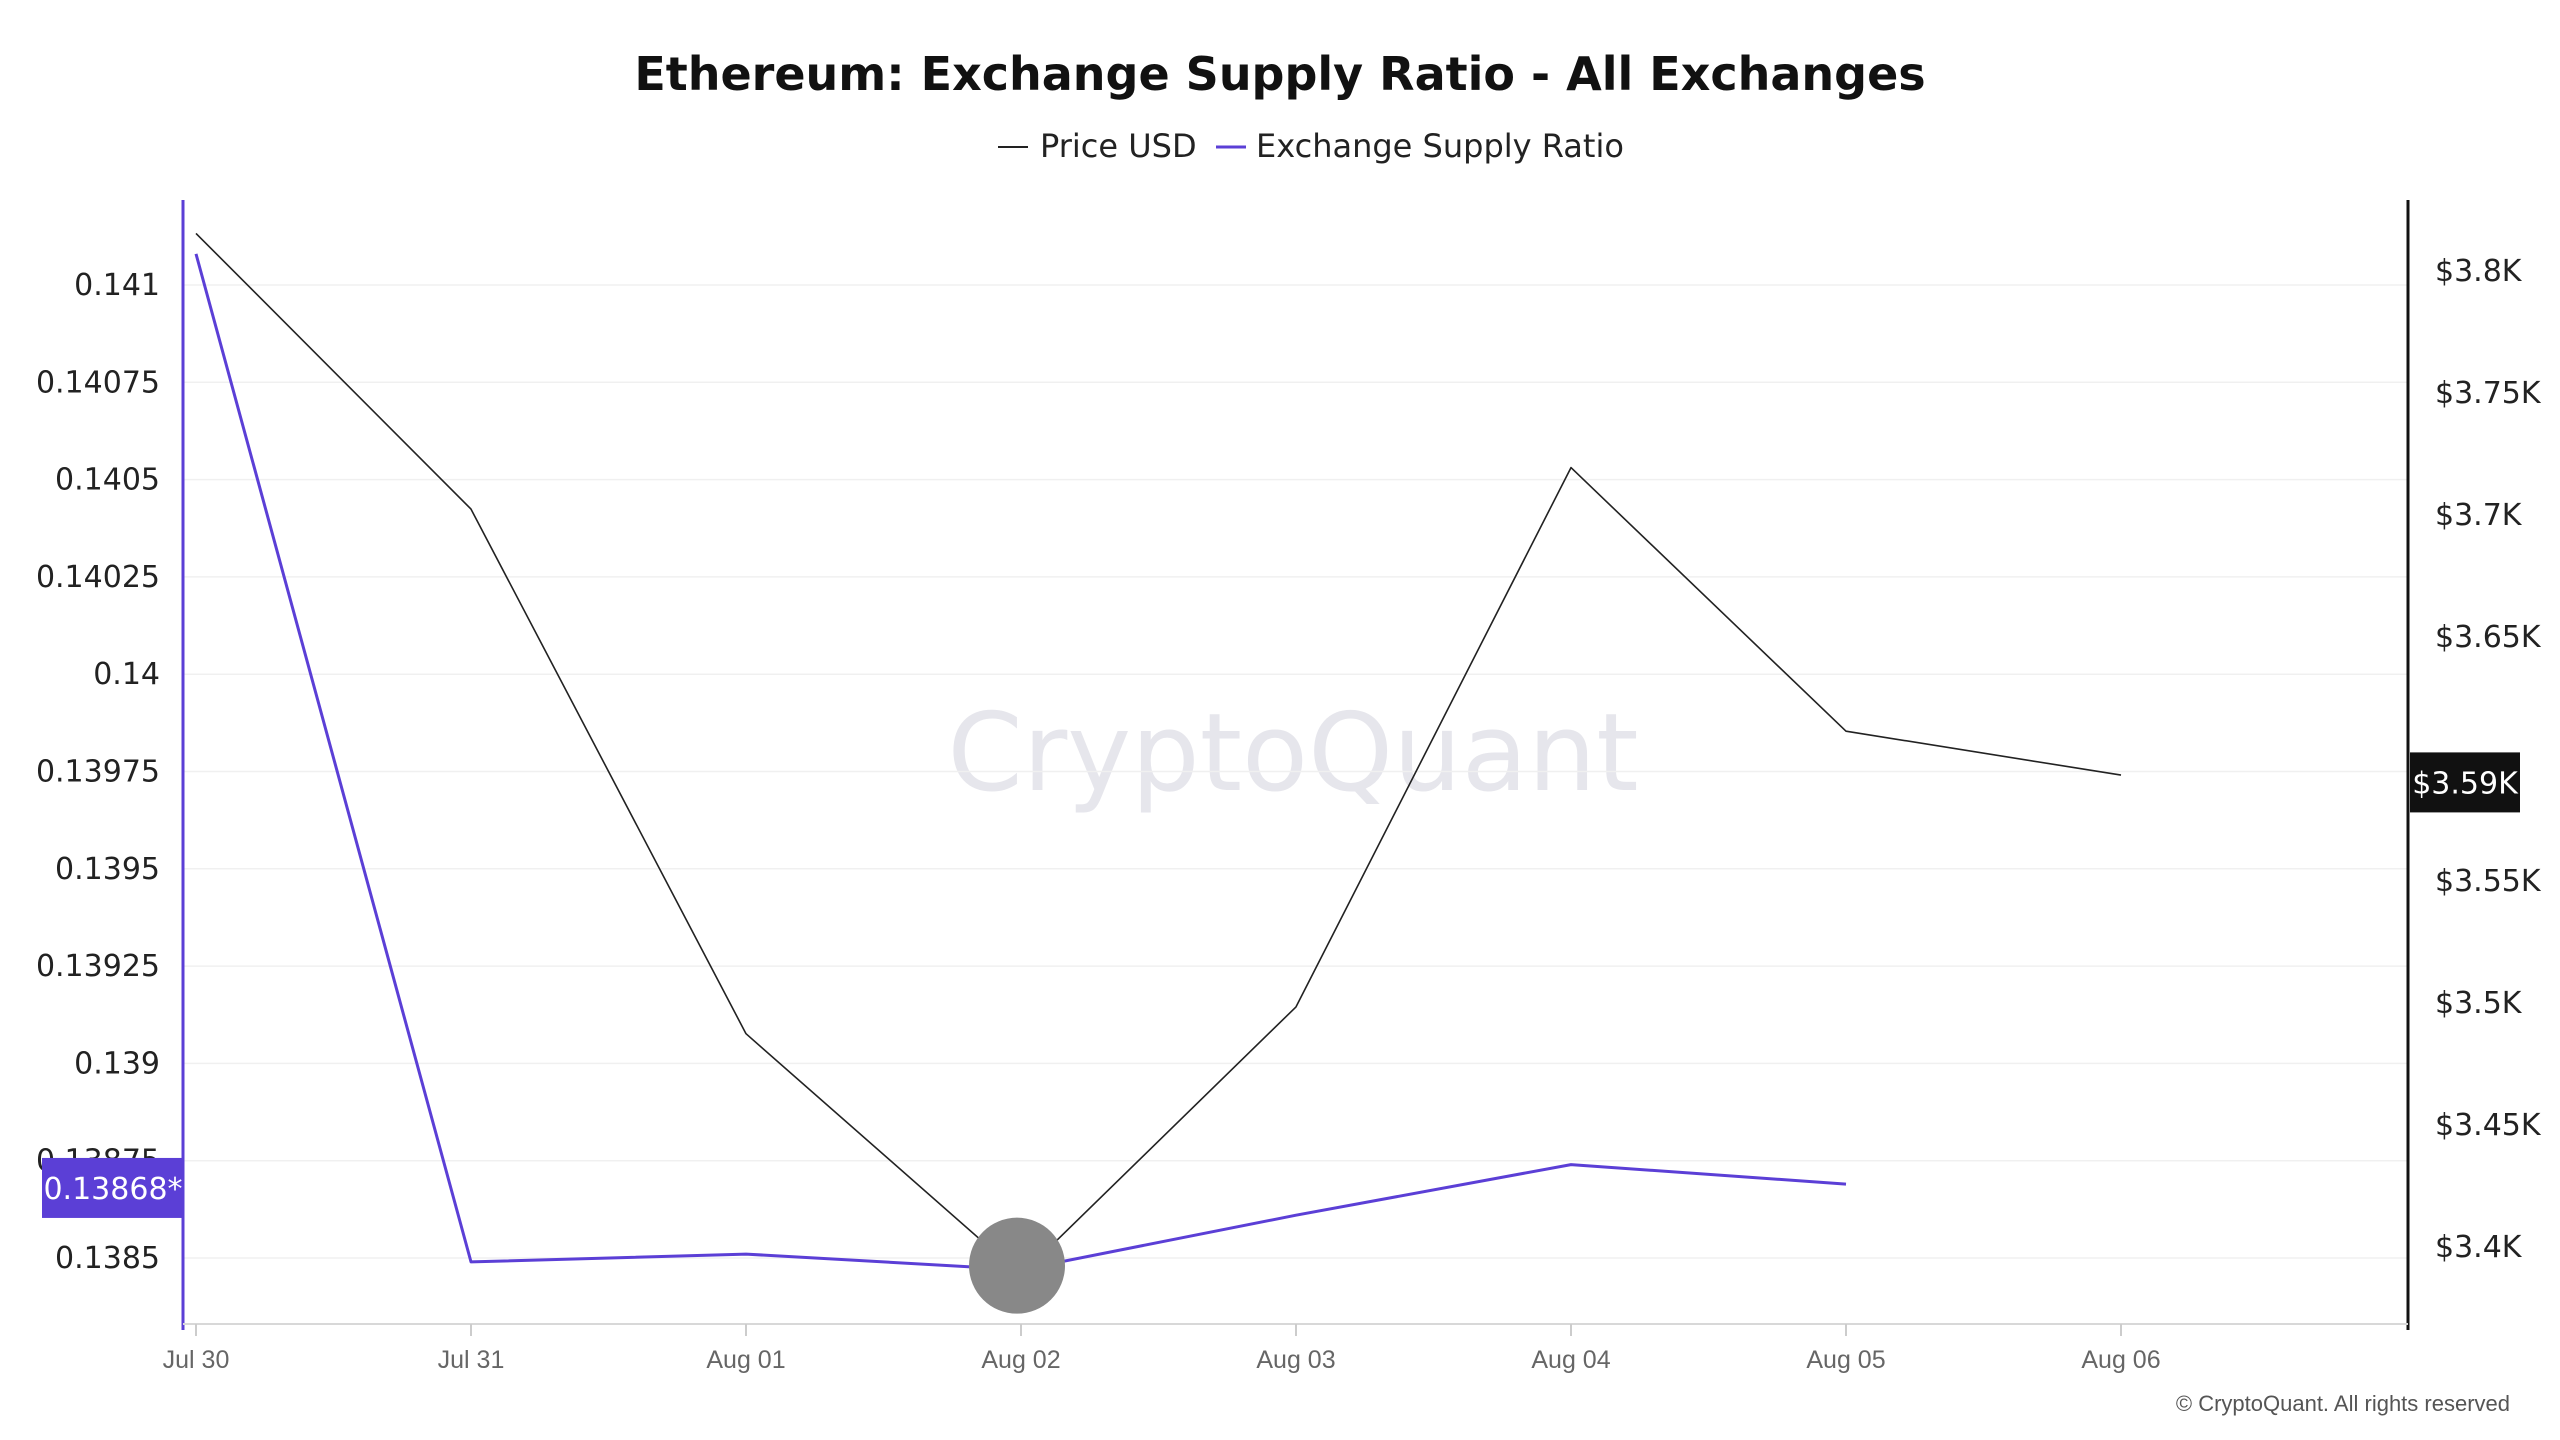  Describe the element at coordinates (98, 577) in the screenshot. I see `left-axis-tick-label: 0.14025` at that location.